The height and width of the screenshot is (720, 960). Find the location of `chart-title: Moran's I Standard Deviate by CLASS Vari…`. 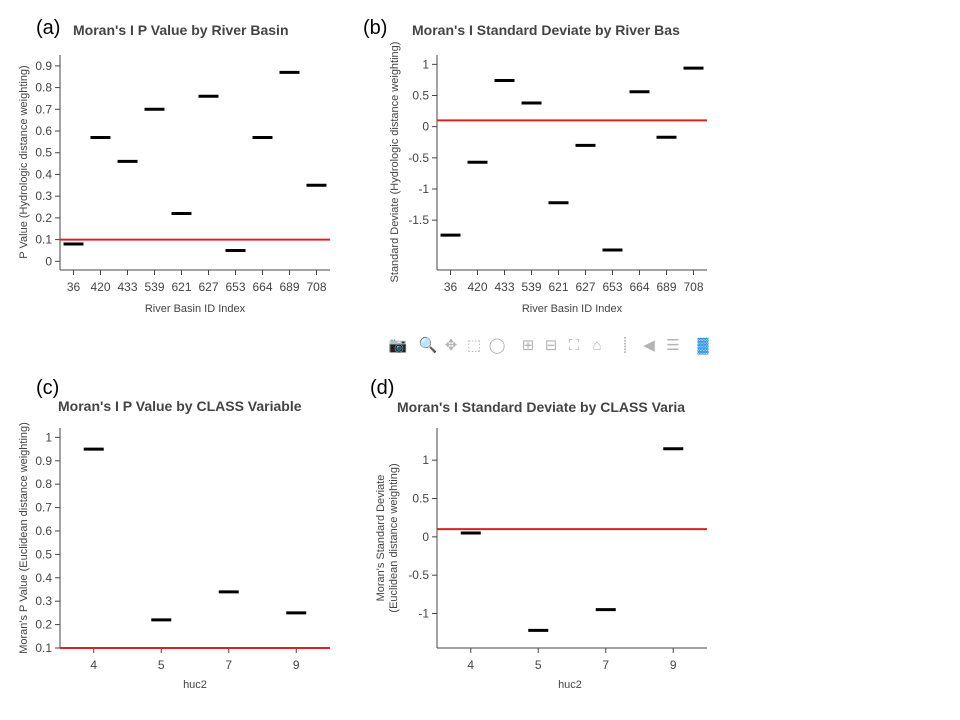

chart-title: Moran's I Standard Deviate by CLASS Vari… is located at coordinates (541, 407).